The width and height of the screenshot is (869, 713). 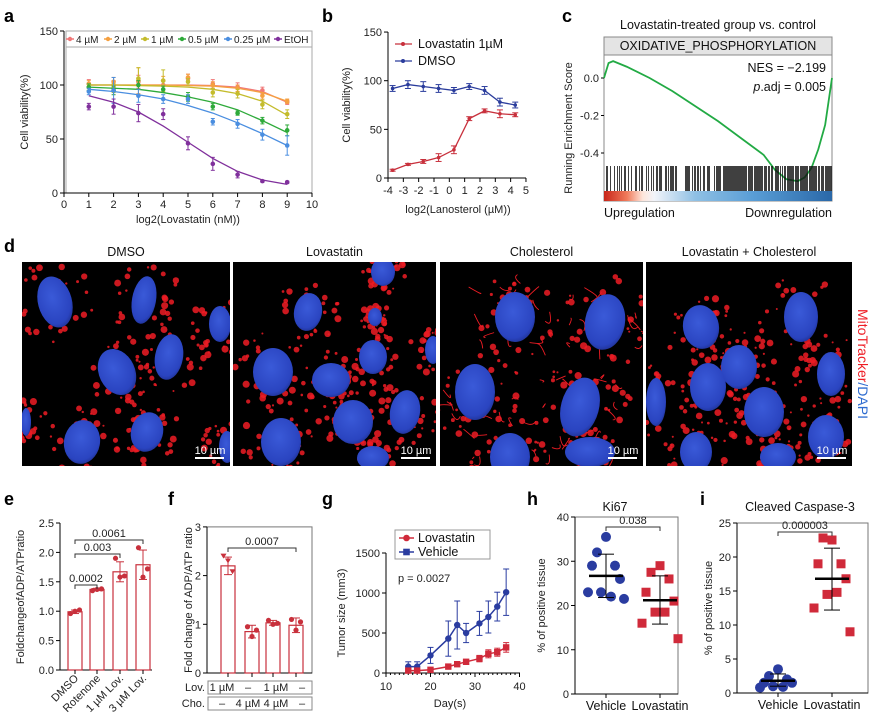 I want to click on fit-curve, so click(x=188, y=100).